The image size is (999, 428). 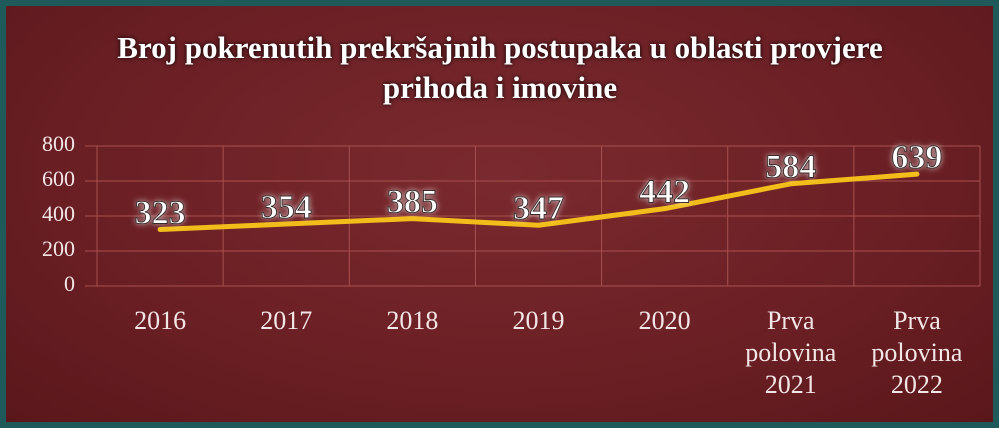 I want to click on data-label: 385, so click(x=412, y=201).